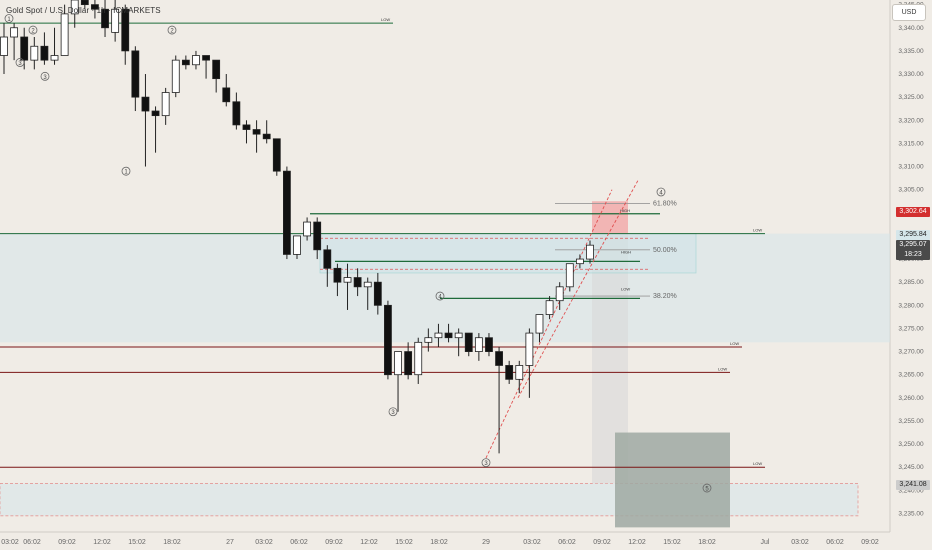 This screenshot has width=932, height=550. I want to click on price-tick: 3,250.00, so click(911, 444).